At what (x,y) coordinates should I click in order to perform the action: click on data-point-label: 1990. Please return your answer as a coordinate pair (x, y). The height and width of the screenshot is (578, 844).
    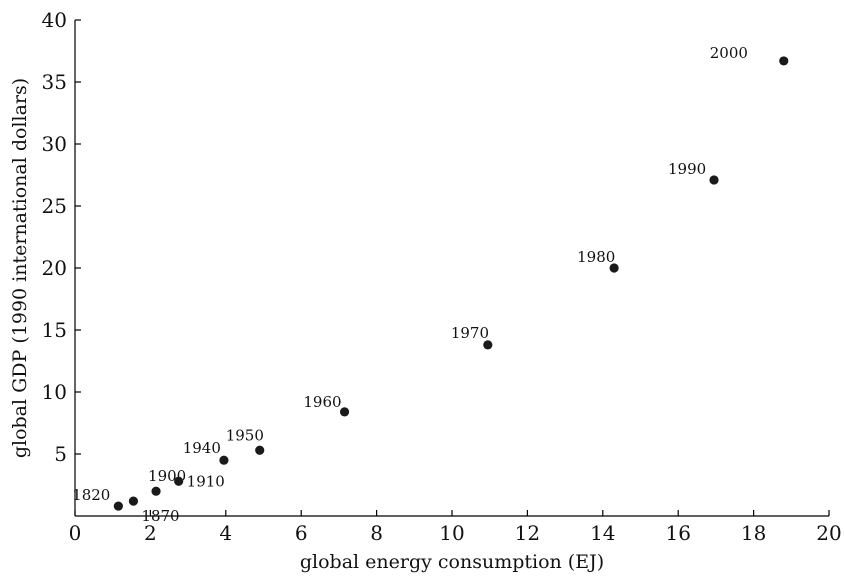
    Looking at the image, I should click on (687, 169).